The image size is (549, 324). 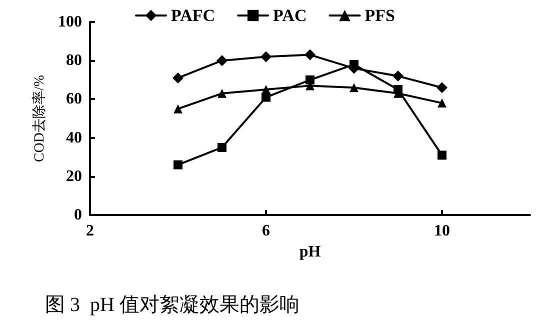 What do you see at coordinates (193, 15) in the screenshot?
I see `legend-label: PAFC` at bounding box center [193, 15].